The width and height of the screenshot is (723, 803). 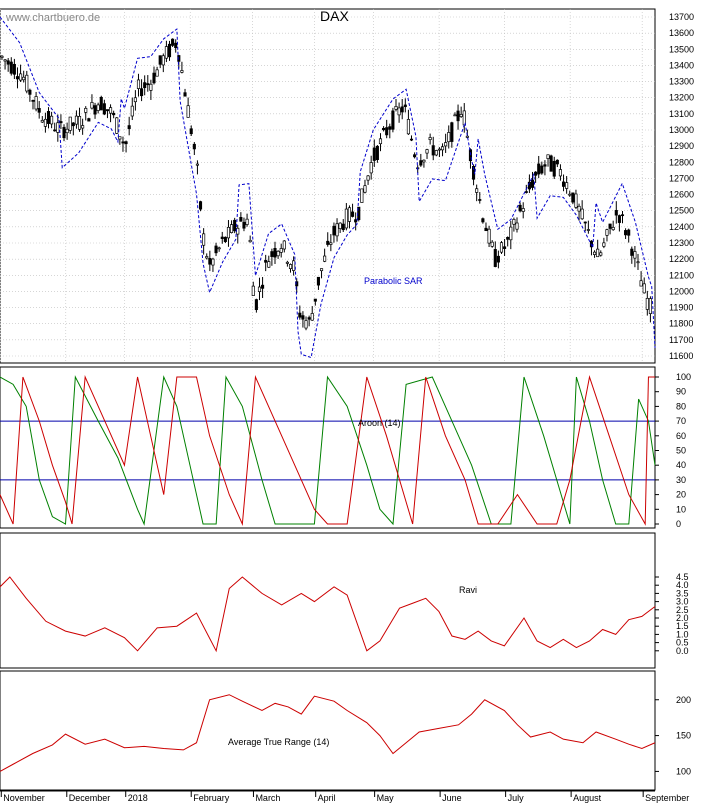 What do you see at coordinates (516, 798) in the screenshot?
I see `x-tick-label: July` at bounding box center [516, 798].